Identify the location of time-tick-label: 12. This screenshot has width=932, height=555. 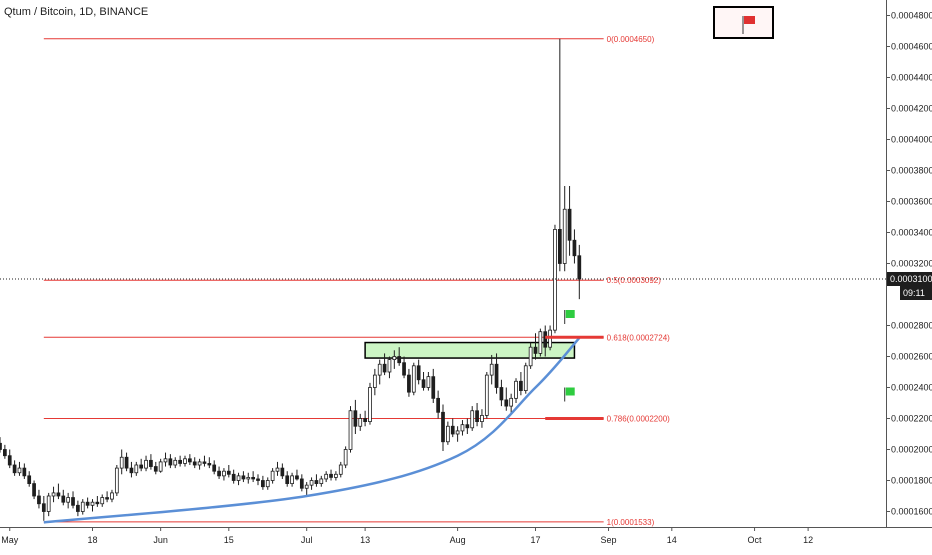
(808, 540).